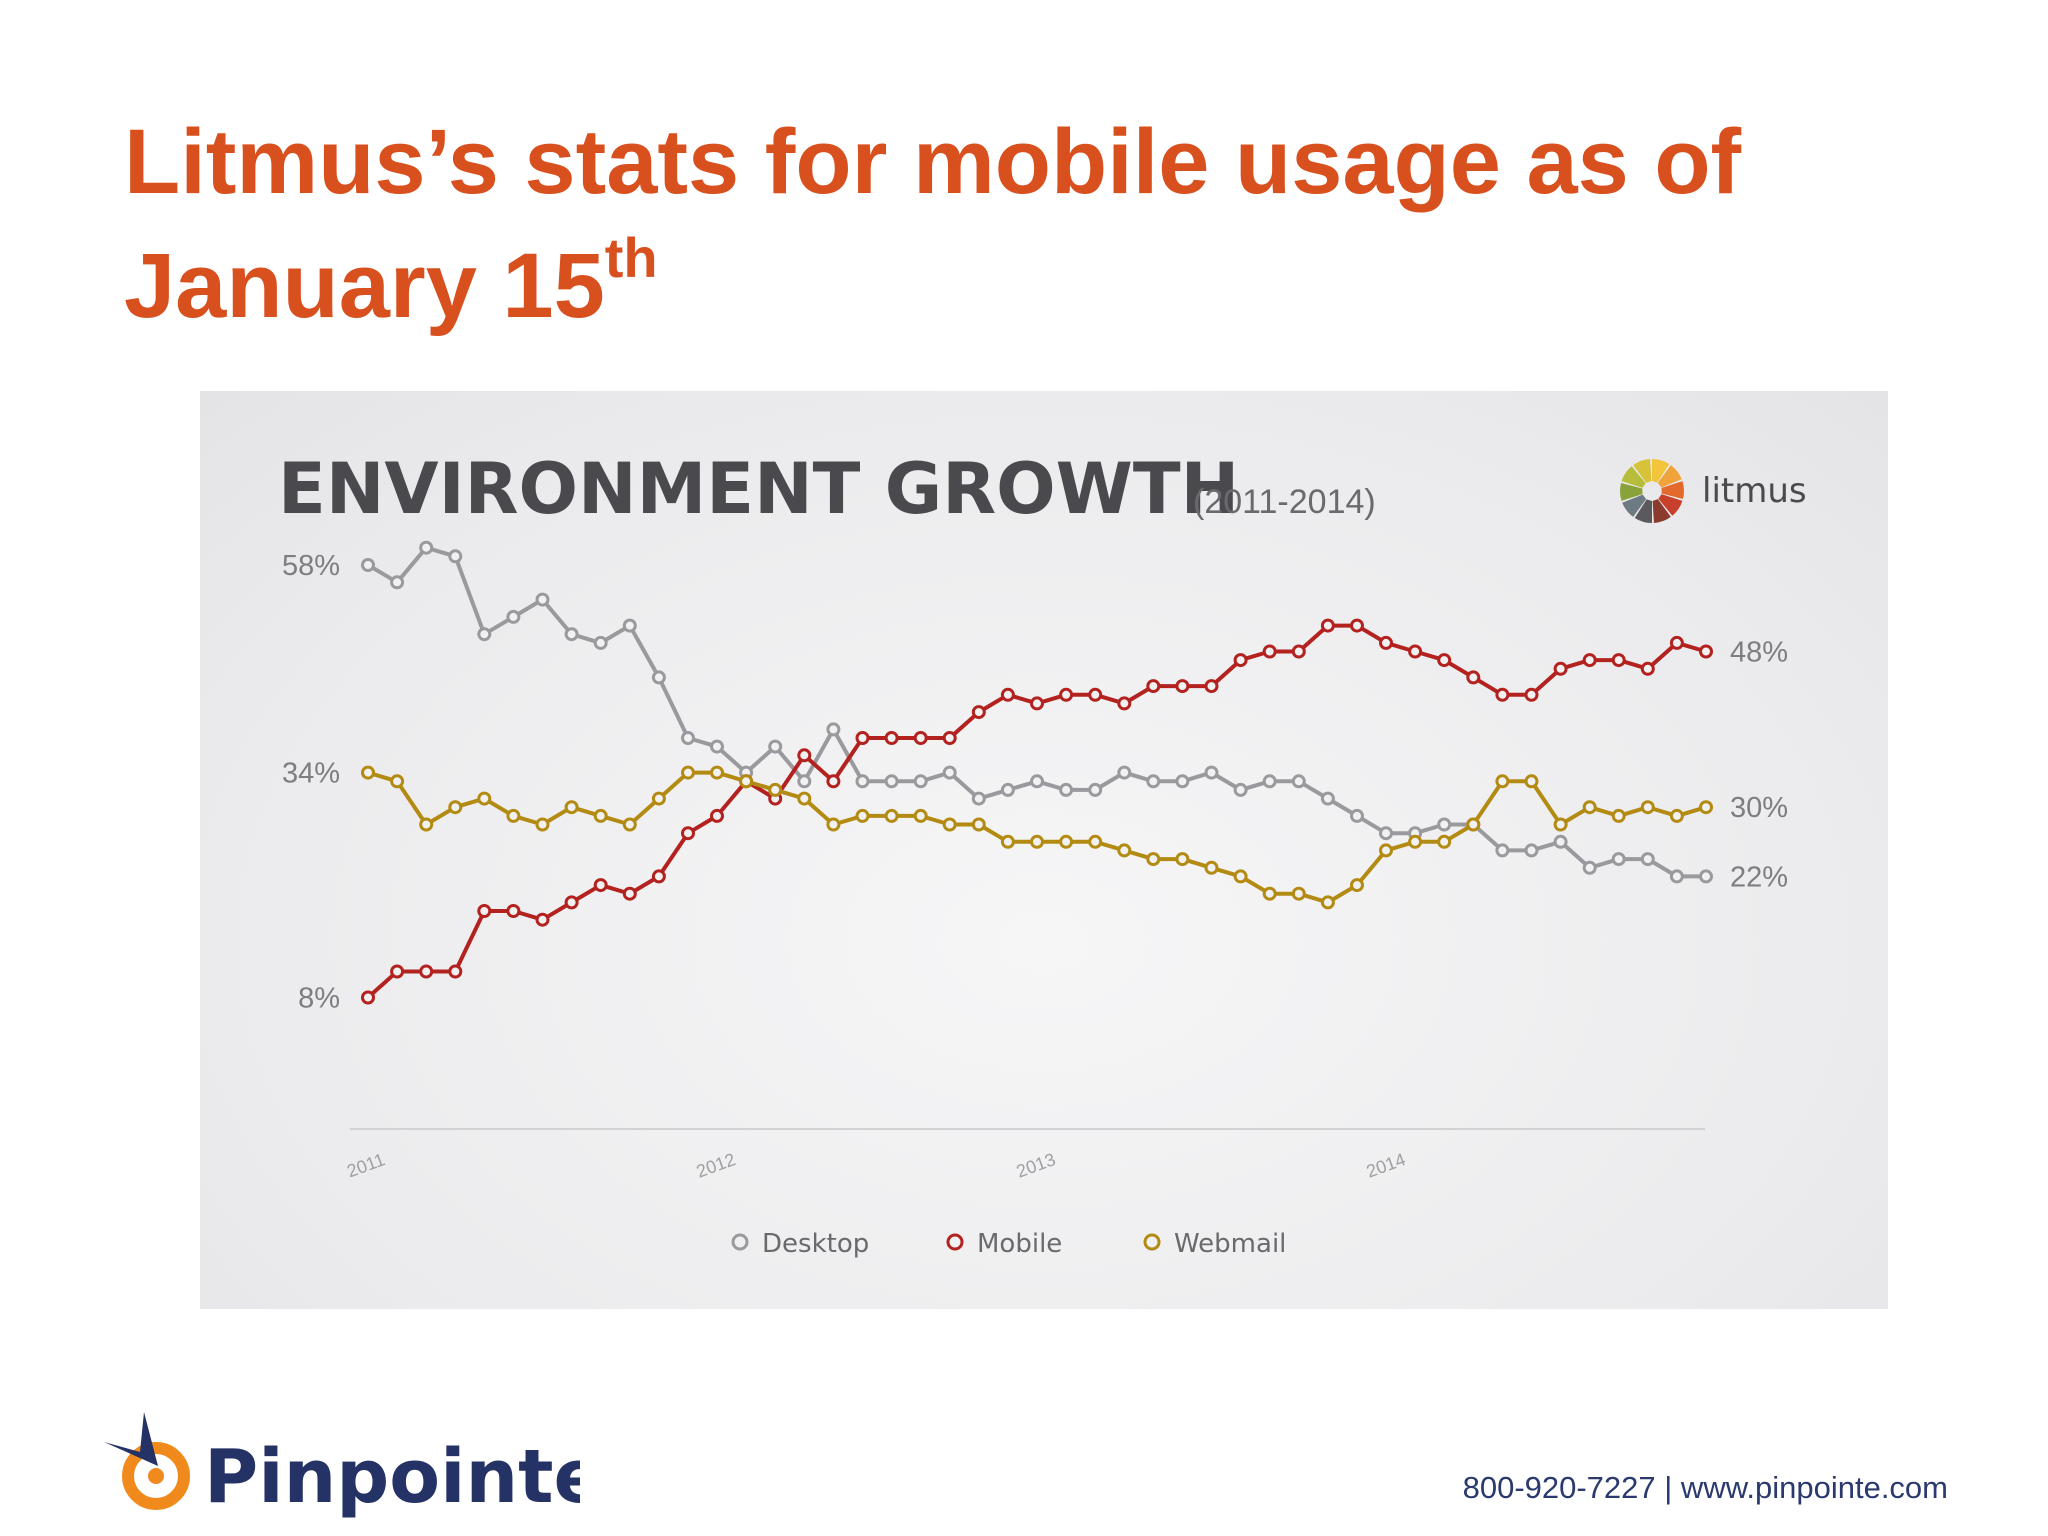  What do you see at coordinates (1754, 491) in the screenshot?
I see `litmus-logo-text: litmus` at bounding box center [1754, 491].